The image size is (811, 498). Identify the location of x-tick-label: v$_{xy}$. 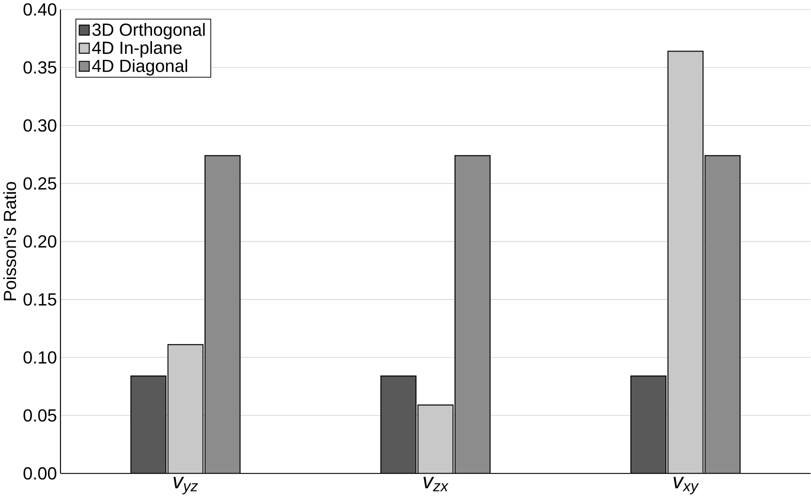
(686, 486).